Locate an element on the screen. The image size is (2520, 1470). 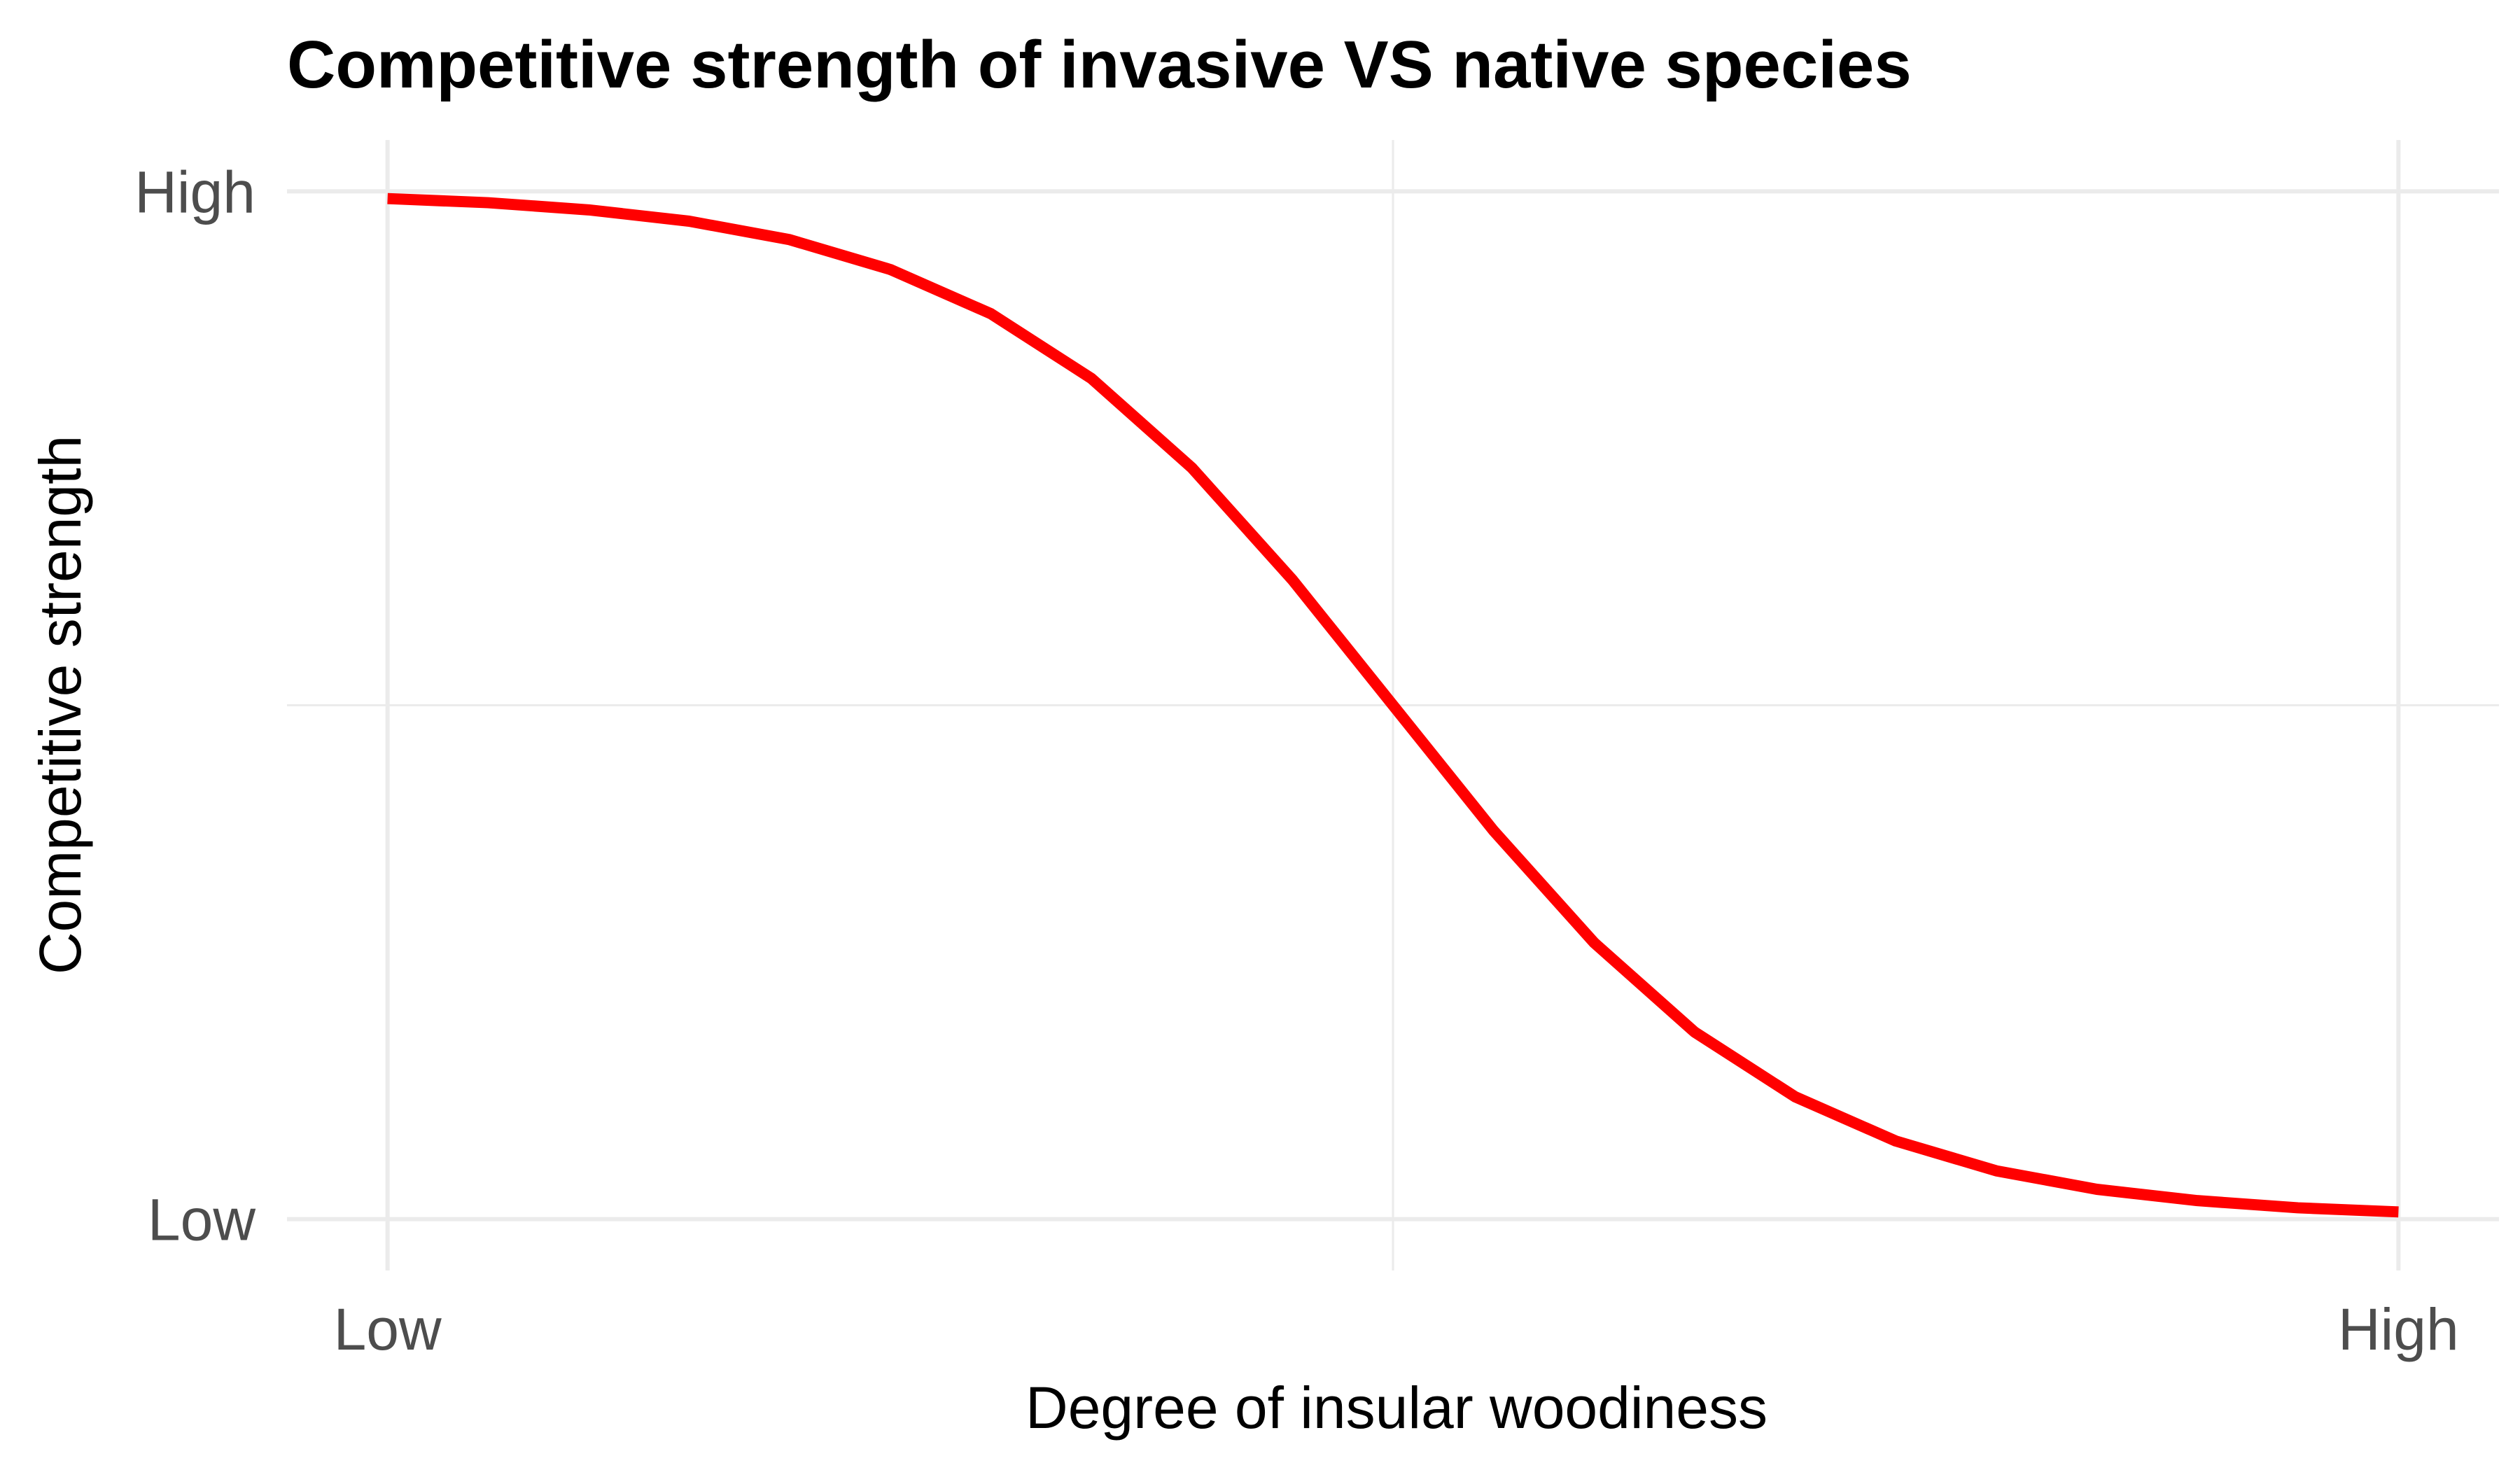
x-tick-label: High is located at coordinates (2398, 1329).